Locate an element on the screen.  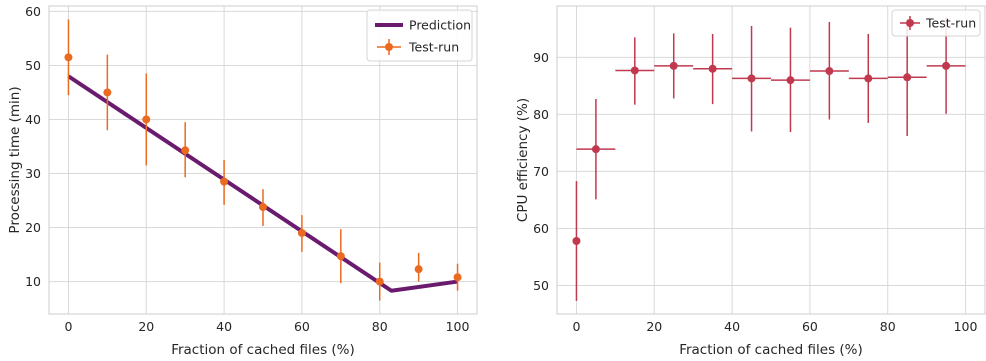
y-tick-label: 70 is located at coordinates (541, 171).